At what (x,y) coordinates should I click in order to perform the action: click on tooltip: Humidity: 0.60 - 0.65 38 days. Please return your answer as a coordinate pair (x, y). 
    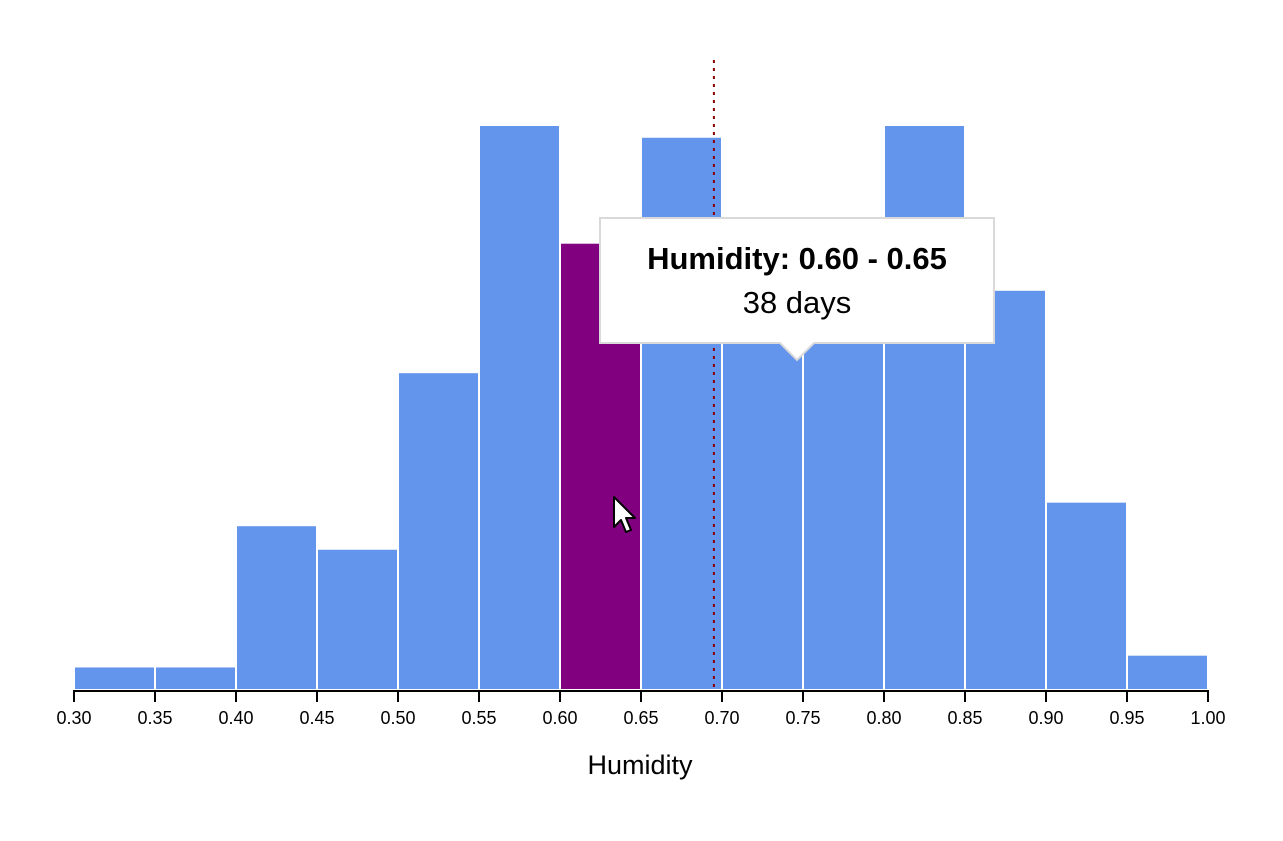
    Looking at the image, I should click on (797, 289).